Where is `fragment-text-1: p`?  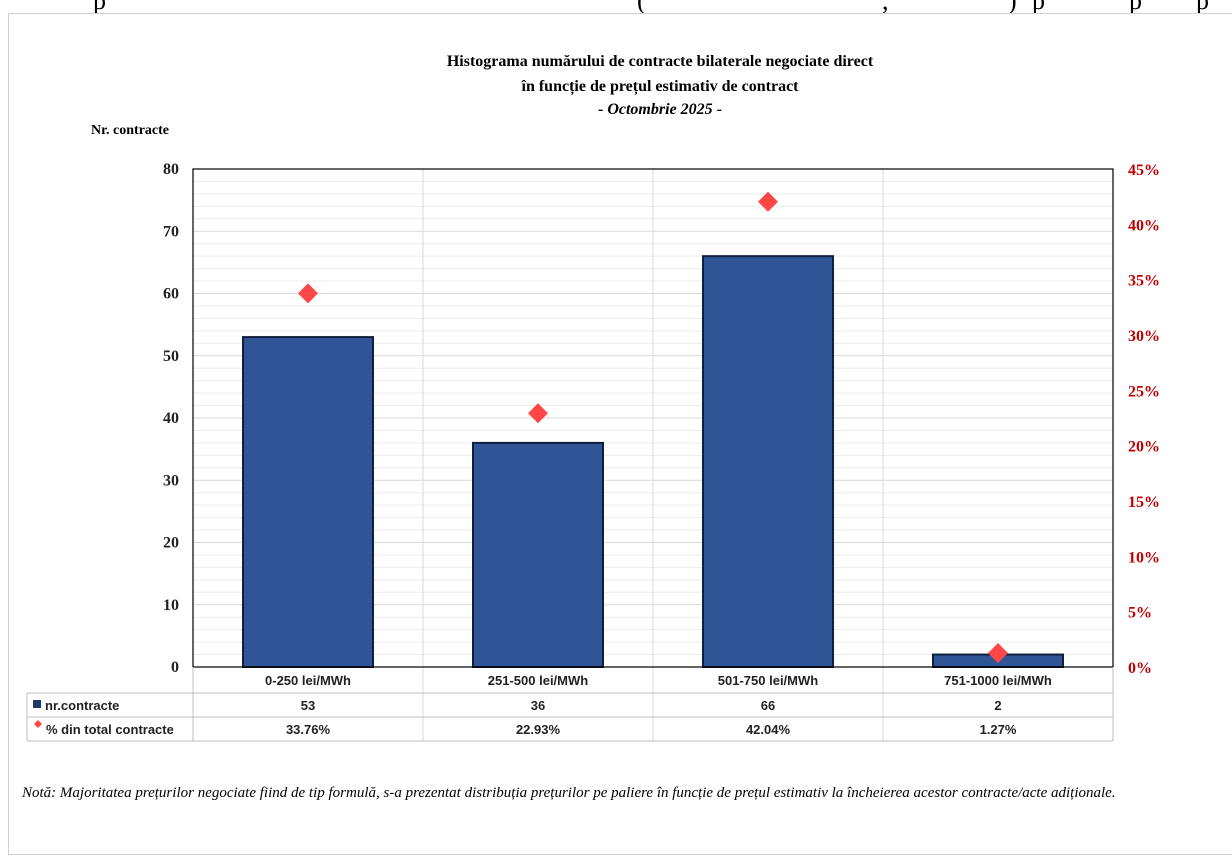
fragment-text-1: p is located at coordinates (99, 7).